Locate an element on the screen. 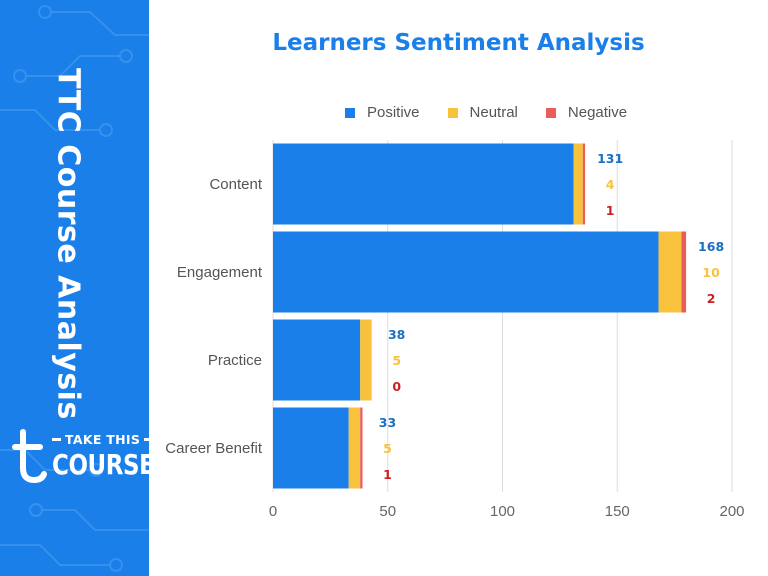 Image resolution: width=768 pixels, height=576 pixels. legend-item-neutral: Neutral is located at coordinates (482, 112).